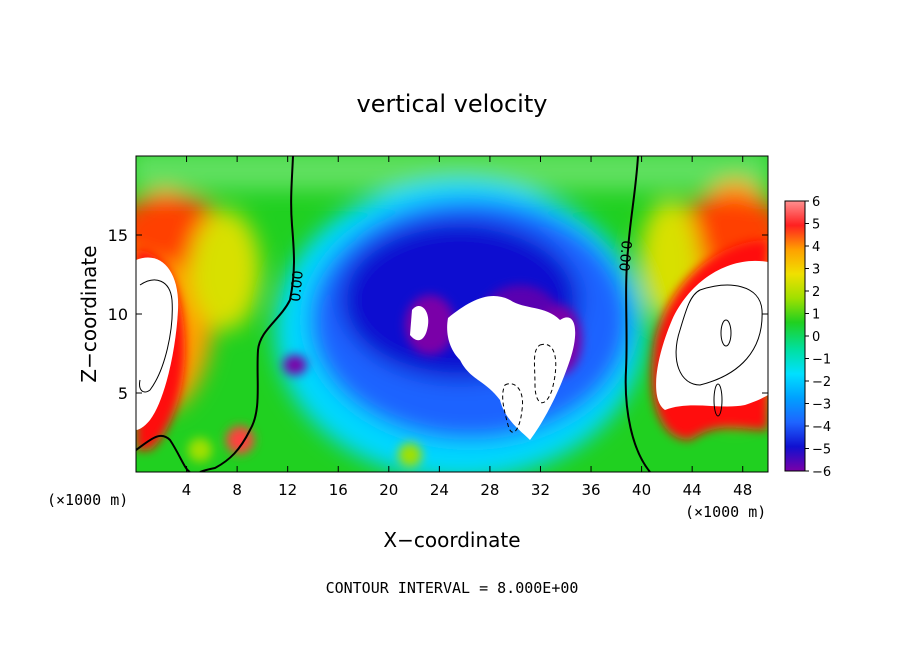  I want to click on x-tick-label: 12, so click(287, 490).